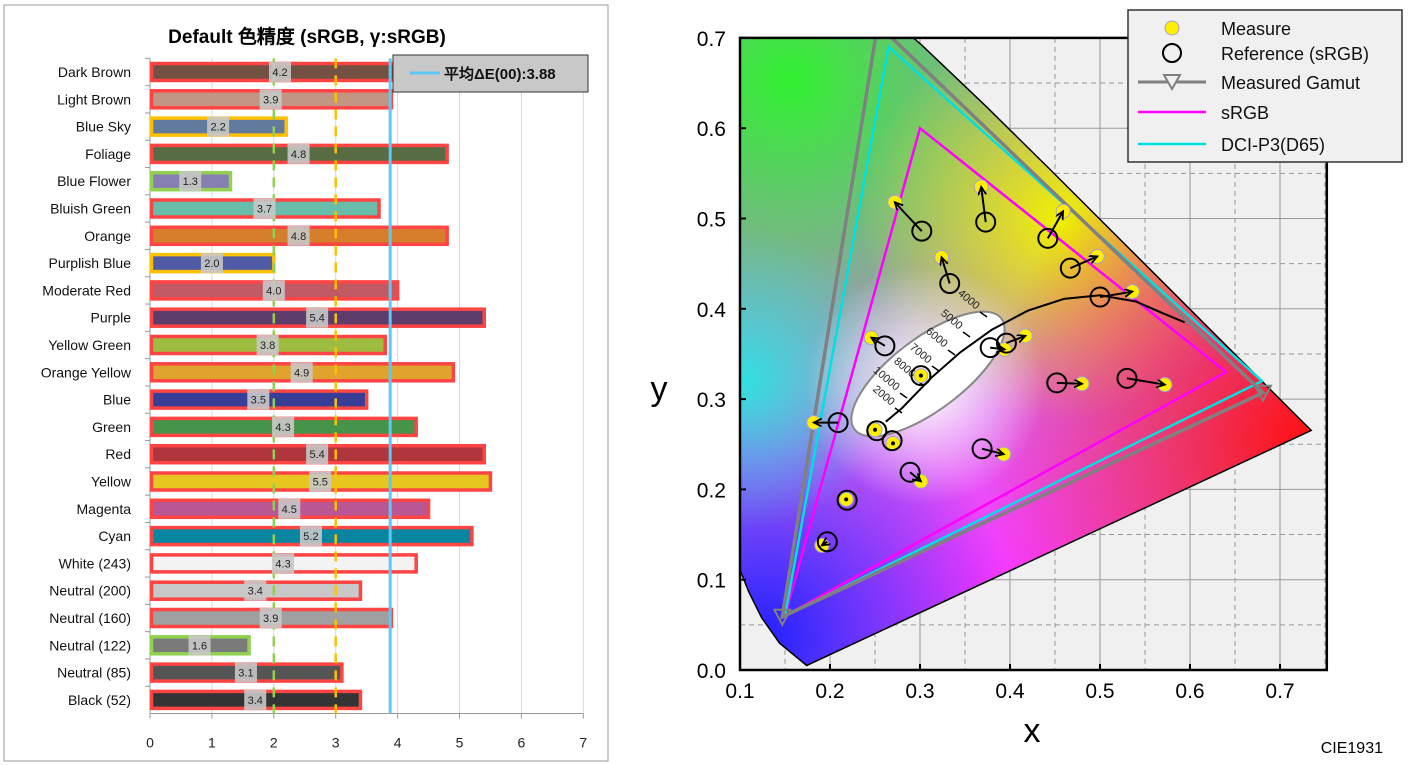 The height and width of the screenshot is (765, 1411). I want to click on data-label: 2.0, so click(211, 264).